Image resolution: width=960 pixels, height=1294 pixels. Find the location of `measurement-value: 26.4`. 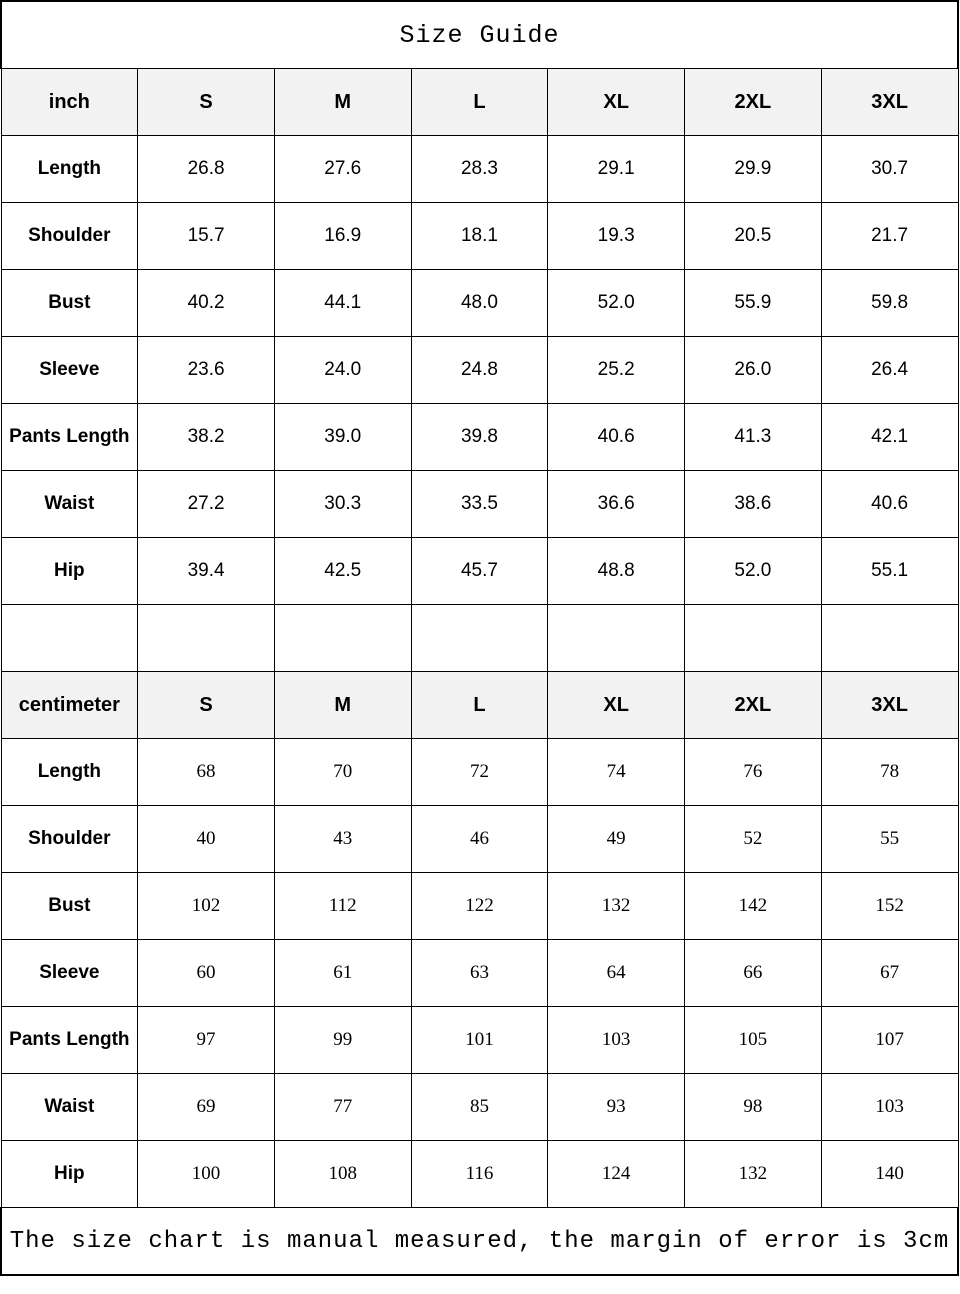

measurement-value: 26.4 is located at coordinates (889, 370).